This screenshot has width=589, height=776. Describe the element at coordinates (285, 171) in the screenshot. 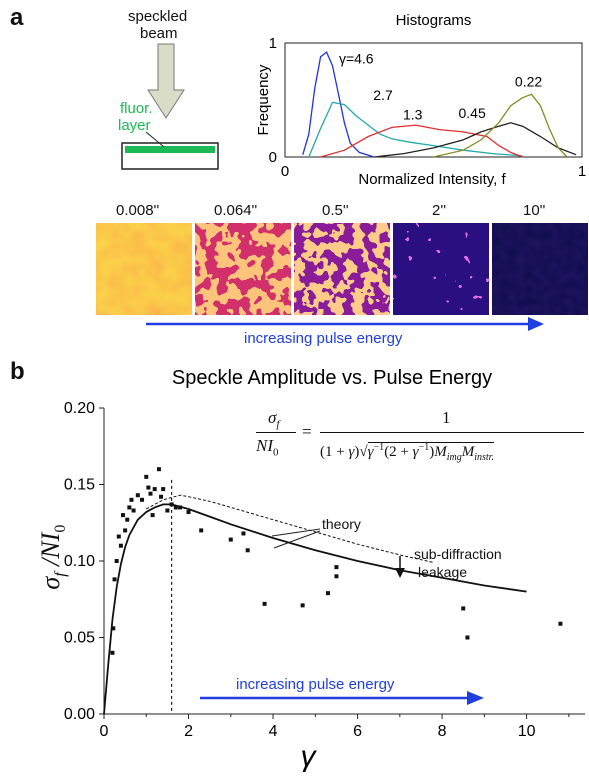

I see `hist-x-tick-label: 0` at that location.